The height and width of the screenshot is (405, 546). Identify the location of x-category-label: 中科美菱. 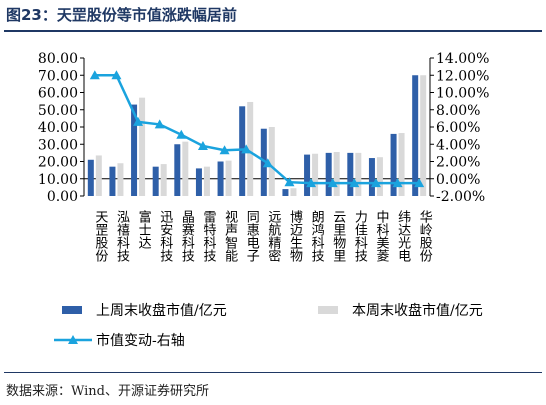
(381, 236).